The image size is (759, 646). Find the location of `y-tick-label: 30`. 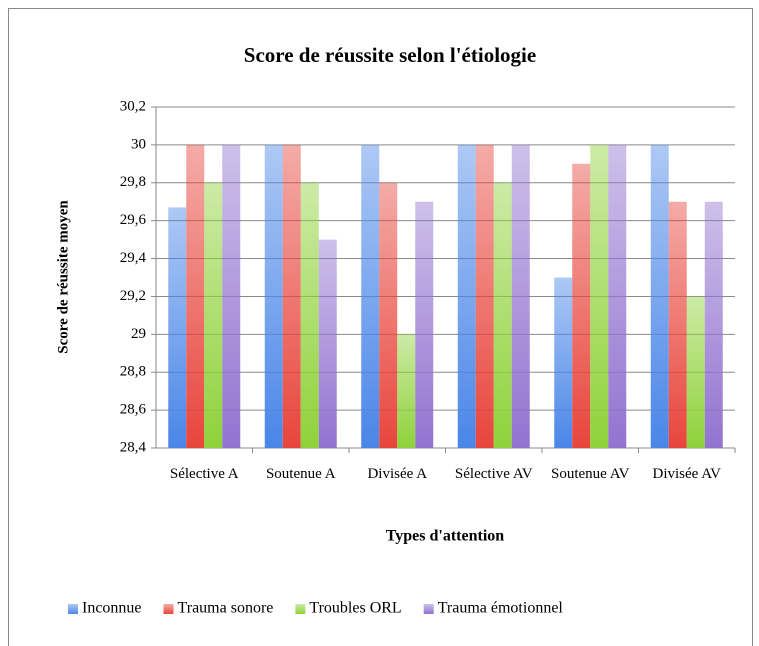

y-tick-label: 30 is located at coordinates (138, 144).